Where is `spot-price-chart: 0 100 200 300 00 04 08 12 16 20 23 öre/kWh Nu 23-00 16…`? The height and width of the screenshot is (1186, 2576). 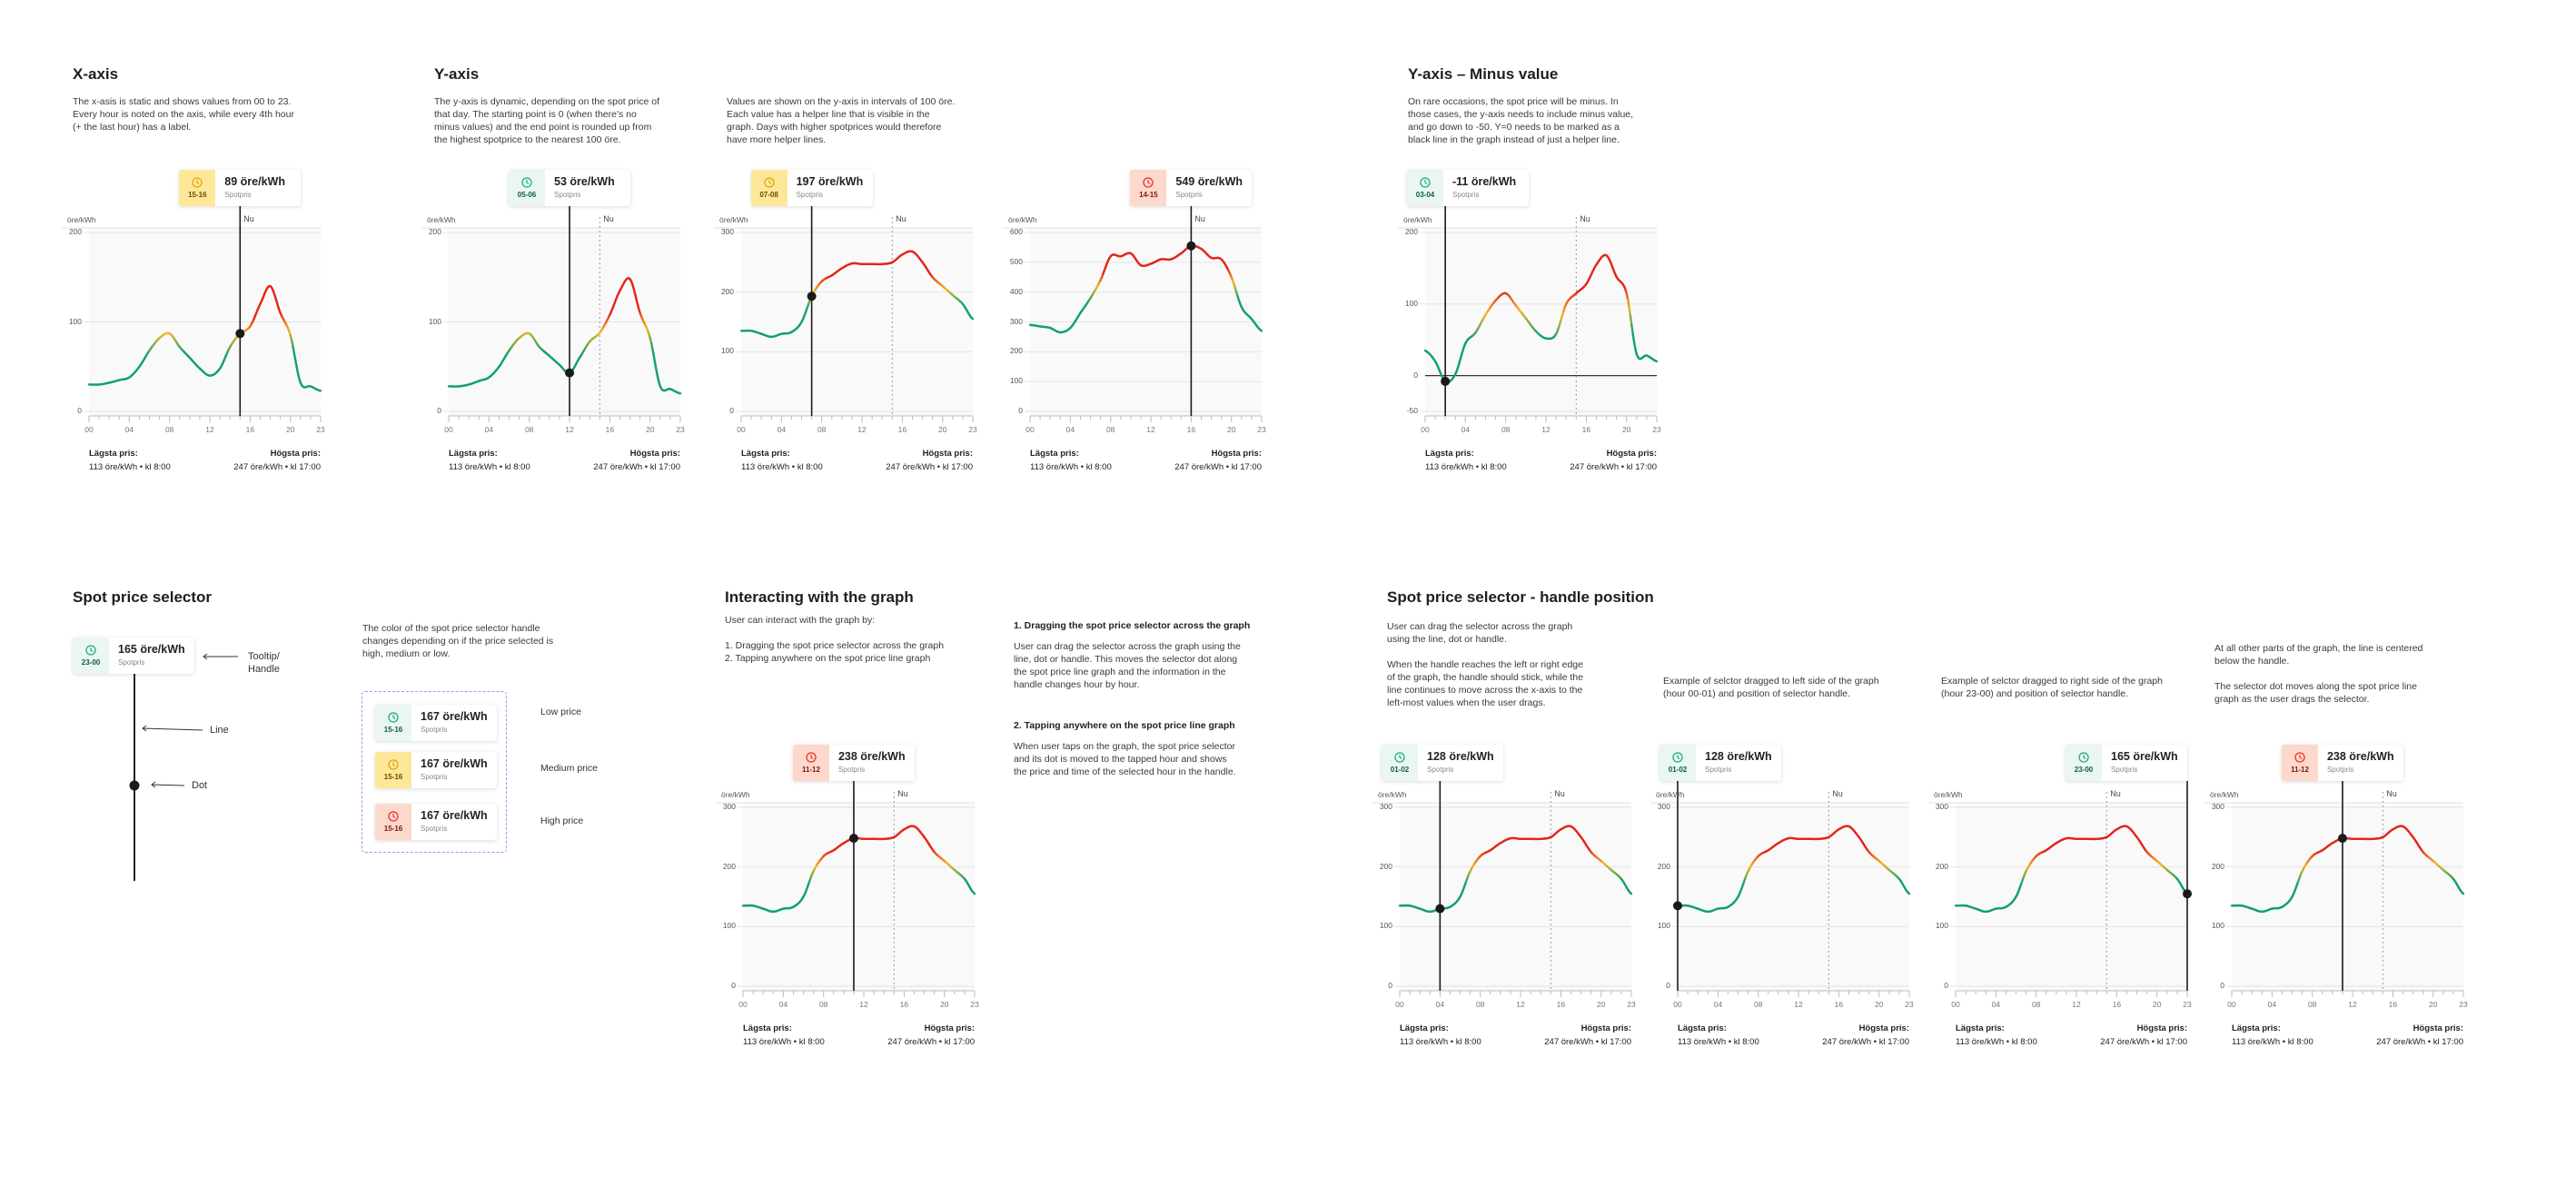
spot-price-chart: 0 100 200 300 00 04 08 12 16 20 23 öre/kWh Nu 23-00 16… is located at coordinates (2060, 896).